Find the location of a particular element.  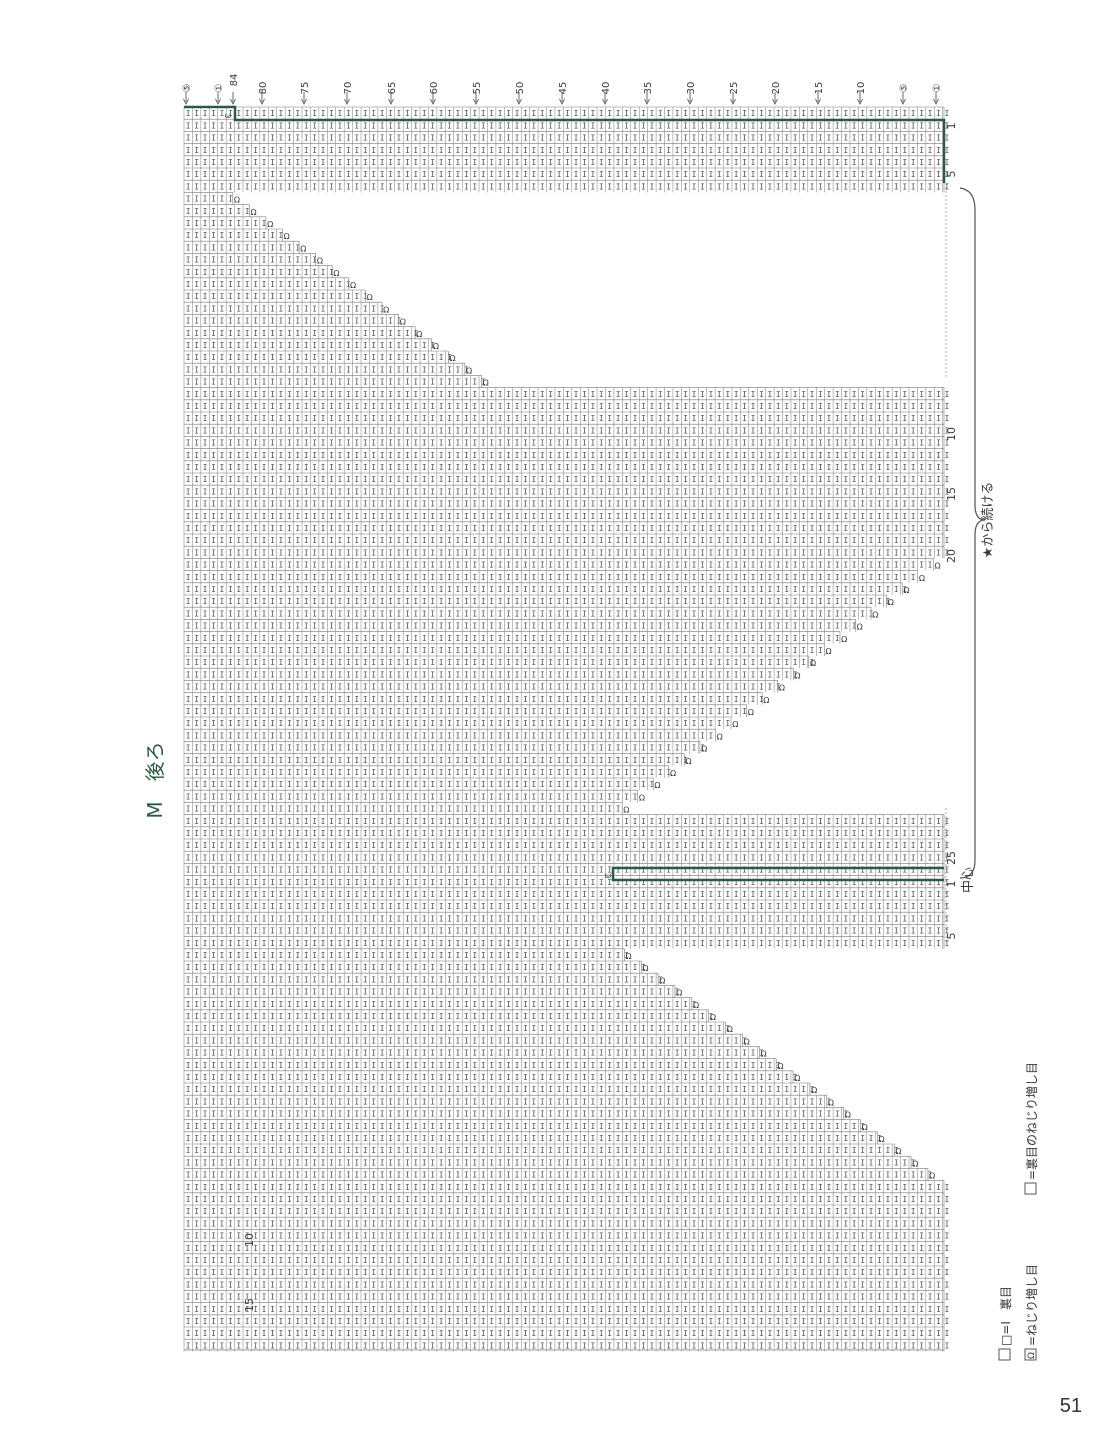

stitch-row: I I I I I I I I I I I I I I I I I I I I I I I I I I I I I I I IΩ is located at coordinates (319, 357).